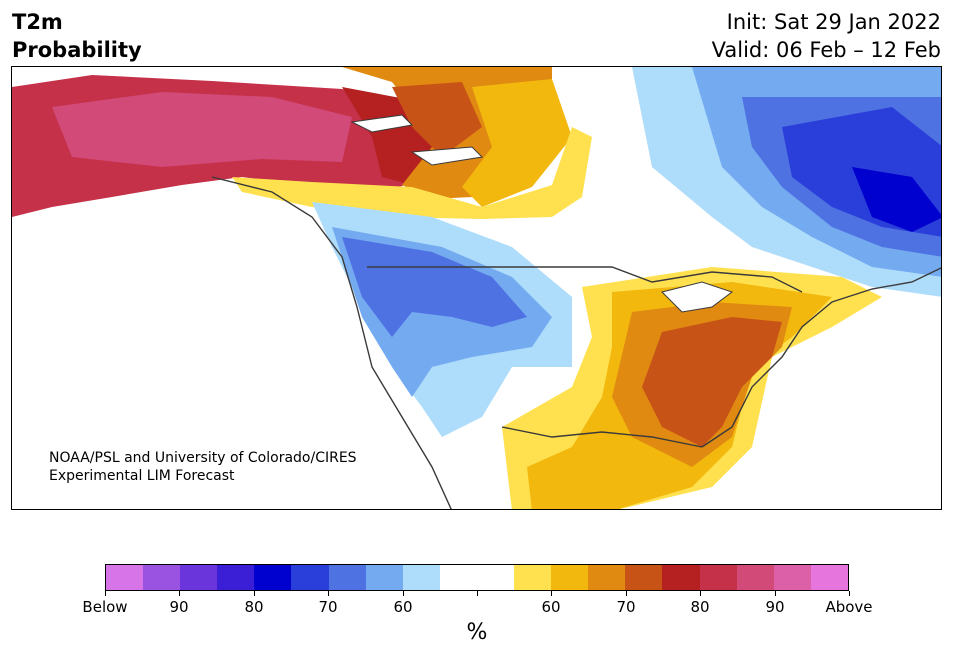 The image size is (953, 657). I want to click on region-canada-gold, so click(517, 143).